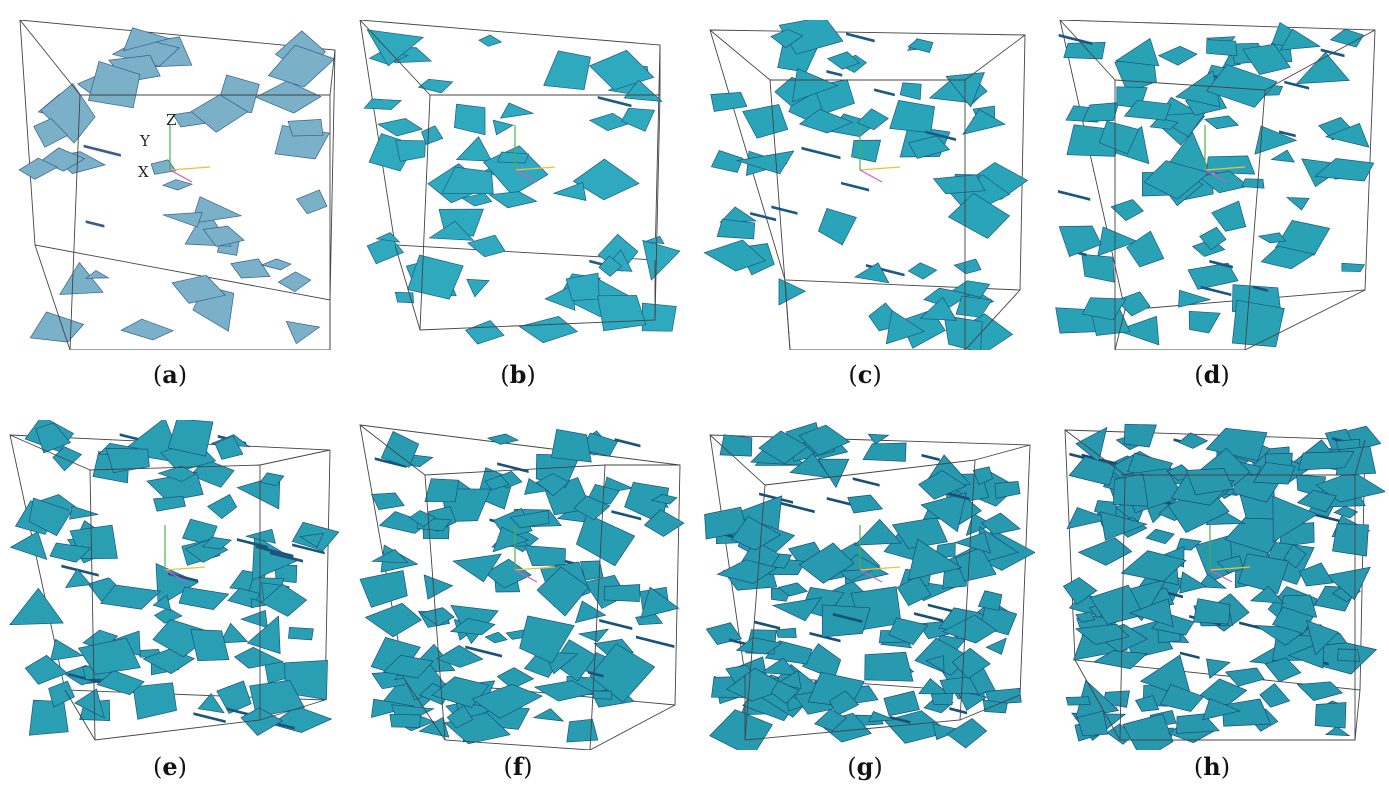 The image size is (1389, 785). What do you see at coordinates (867, 214) in the screenshot?
I see `cube-front-face` at bounding box center [867, 214].